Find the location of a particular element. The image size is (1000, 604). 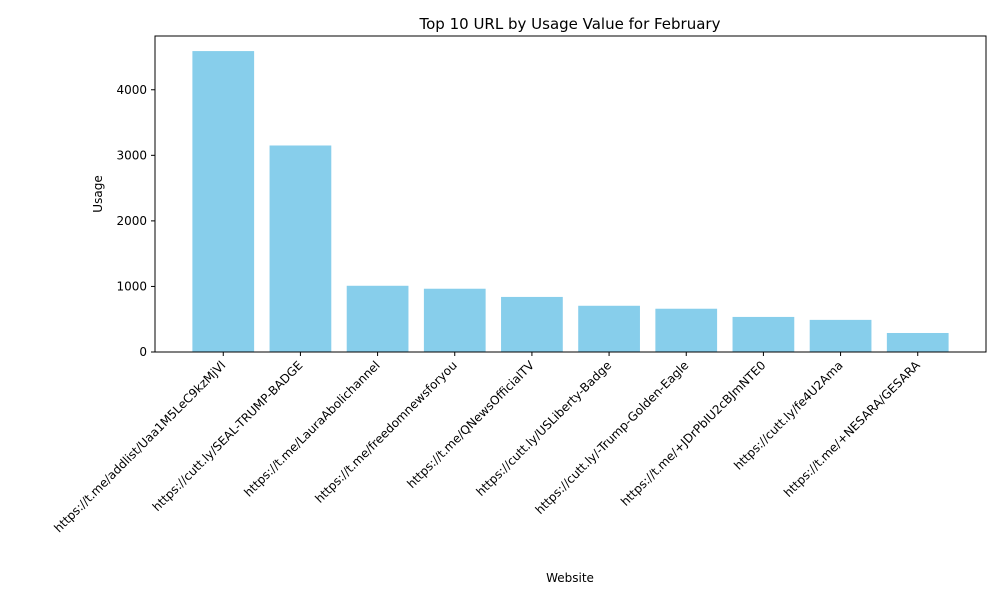

y-axis-label: Usage is located at coordinates (98, 193).